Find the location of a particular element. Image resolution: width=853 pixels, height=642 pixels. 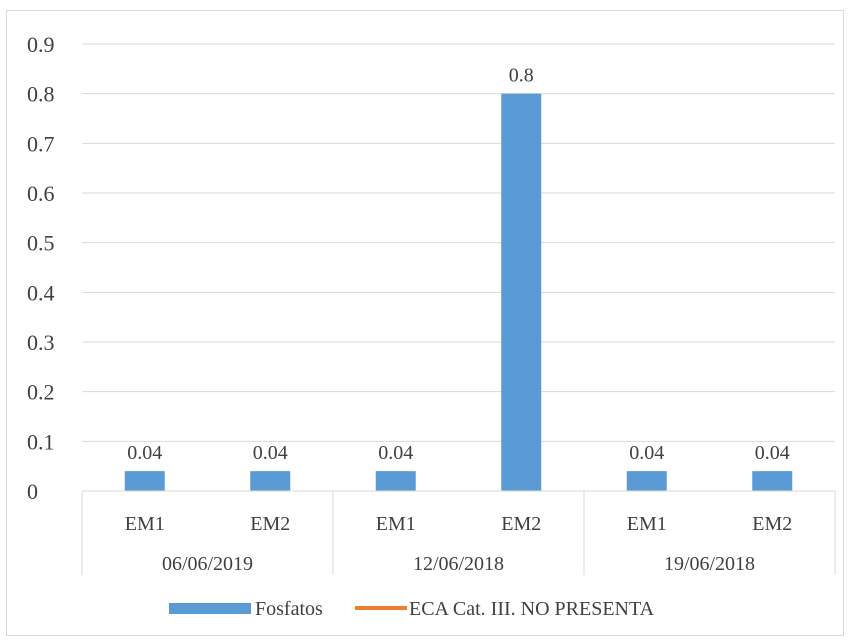

y-tick-label: 0.9 is located at coordinates (41, 44).